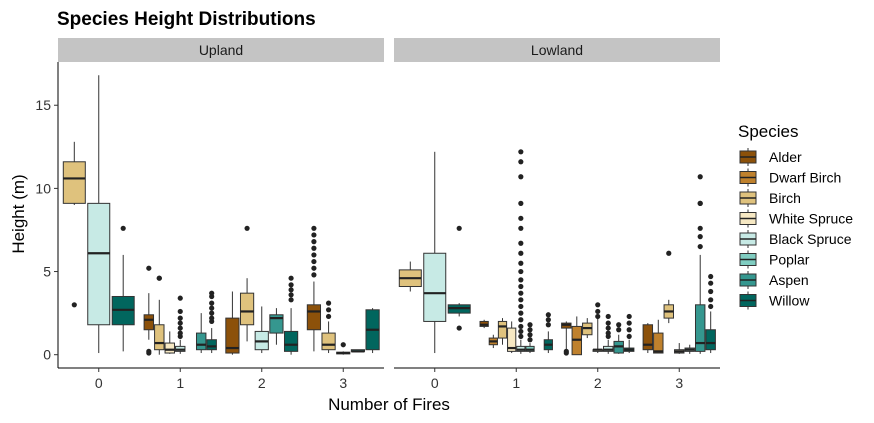  What do you see at coordinates (328, 327) in the screenshot?
I see `box-birch` at bounding box center [328, 327].